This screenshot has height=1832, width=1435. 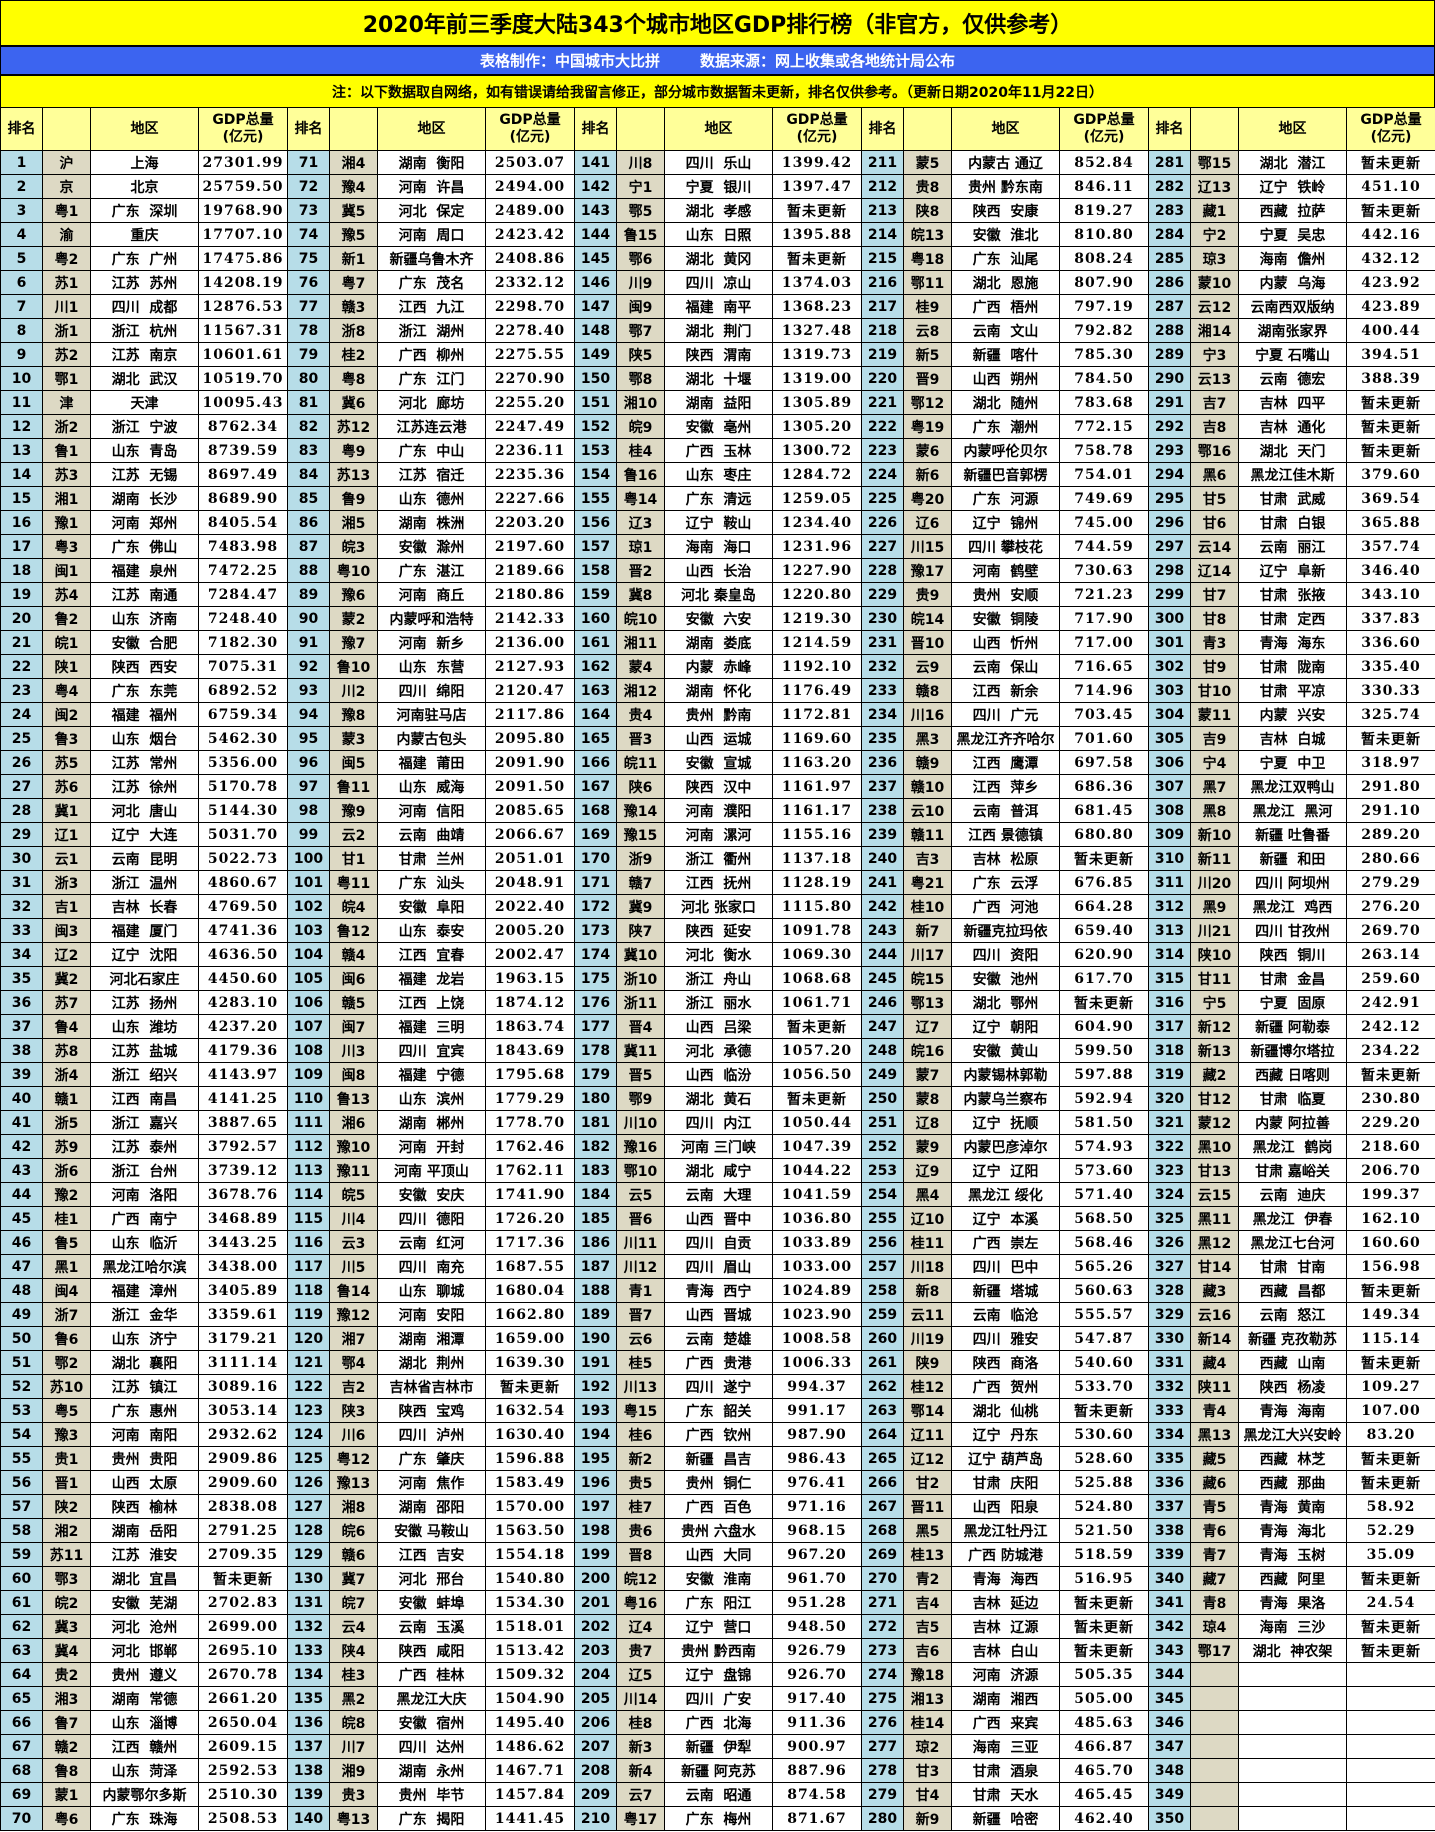 I want to click on province-code-cell: 蒙5, so click(x=928, y=163).